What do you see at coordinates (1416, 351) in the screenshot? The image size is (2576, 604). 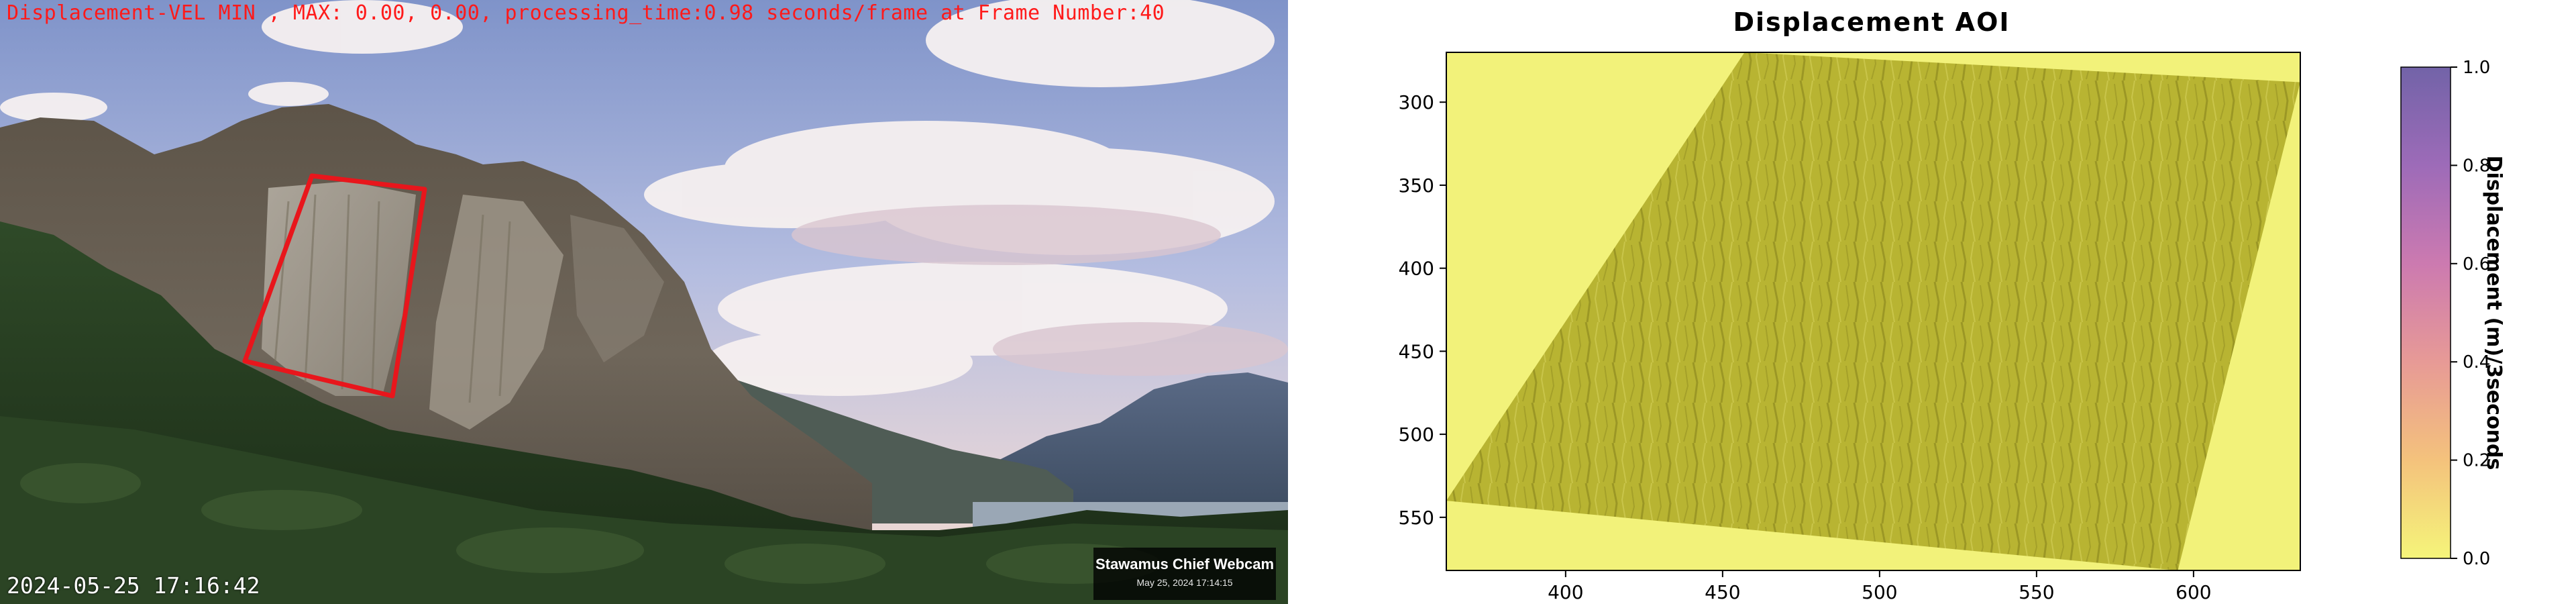 I see `y-tick-label: 450` at bounding box center [1416, 351].